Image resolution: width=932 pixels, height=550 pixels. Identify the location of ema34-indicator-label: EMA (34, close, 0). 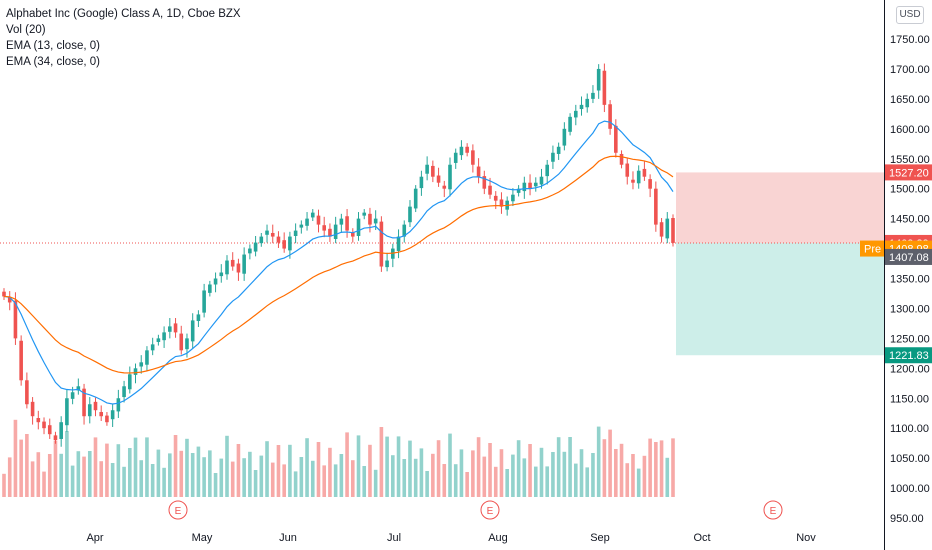
(53, 62).